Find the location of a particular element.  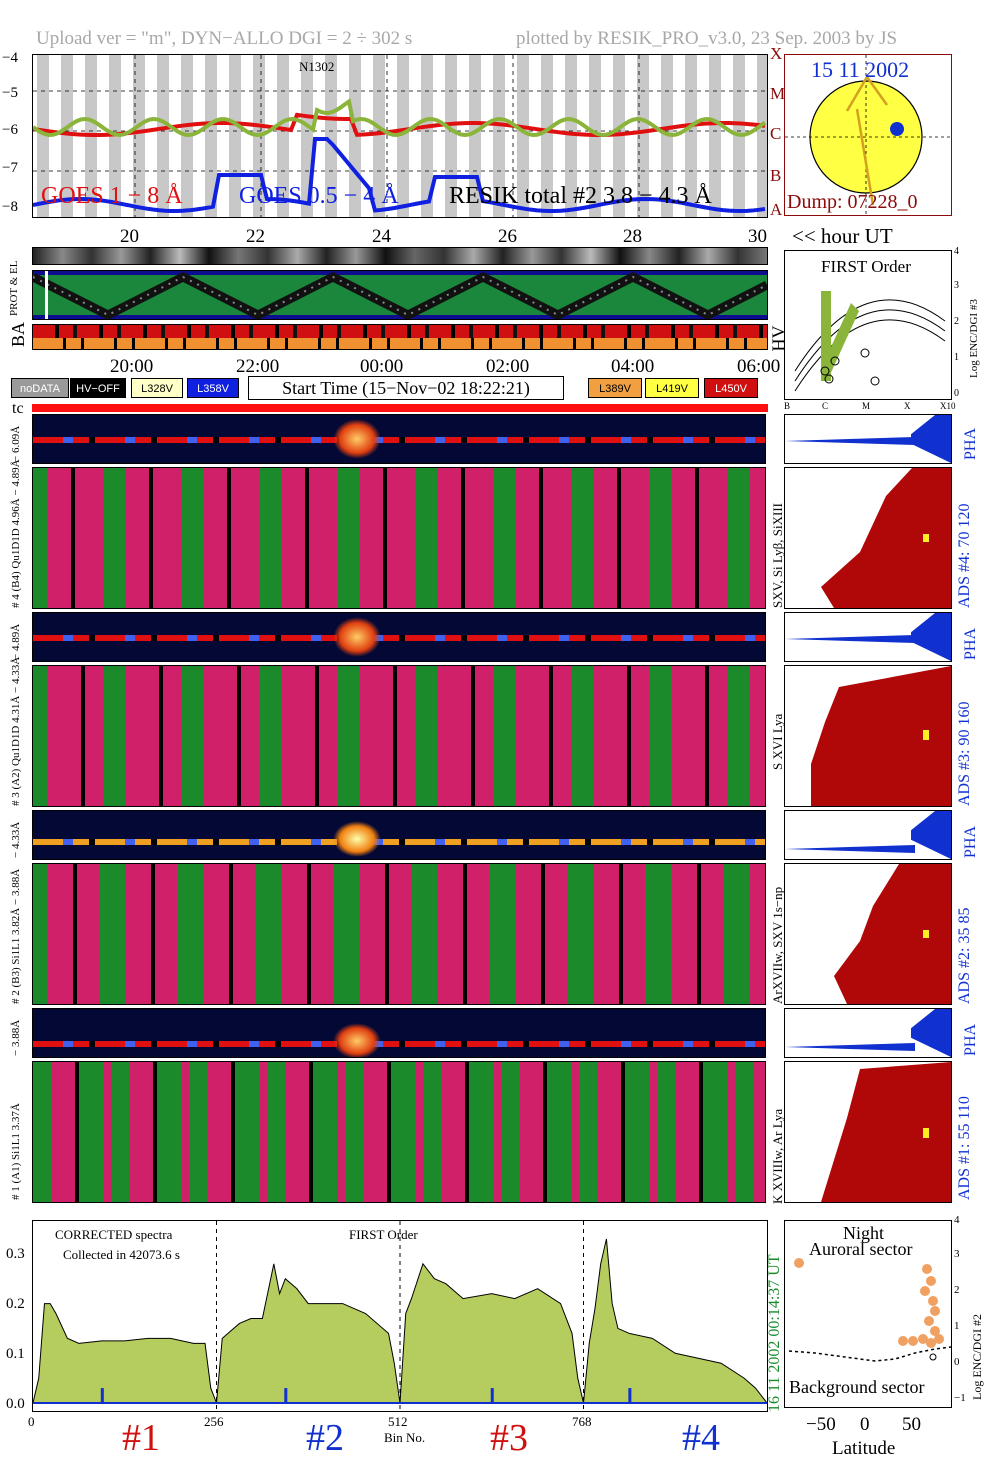

flare-class-label: C is located at coordinates (776, 133).